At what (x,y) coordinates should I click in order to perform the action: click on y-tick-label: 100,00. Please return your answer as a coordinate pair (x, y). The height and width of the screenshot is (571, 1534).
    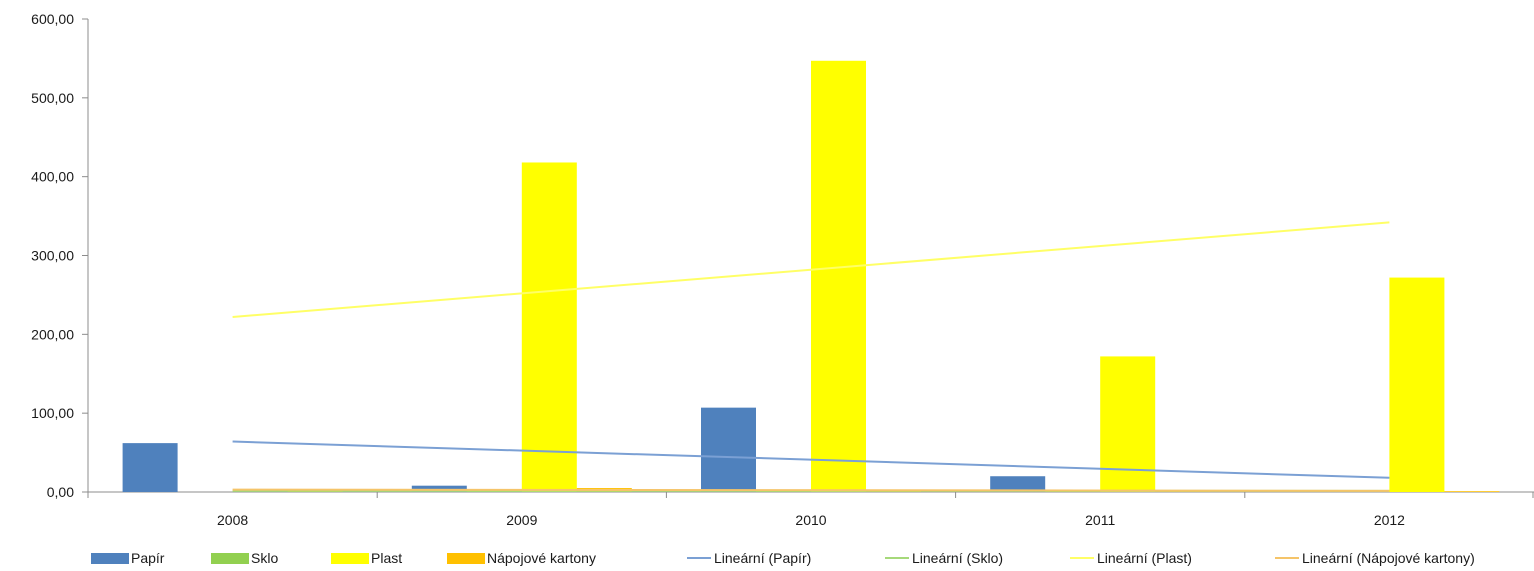
    Looking at the image, I should click on (52, 413).